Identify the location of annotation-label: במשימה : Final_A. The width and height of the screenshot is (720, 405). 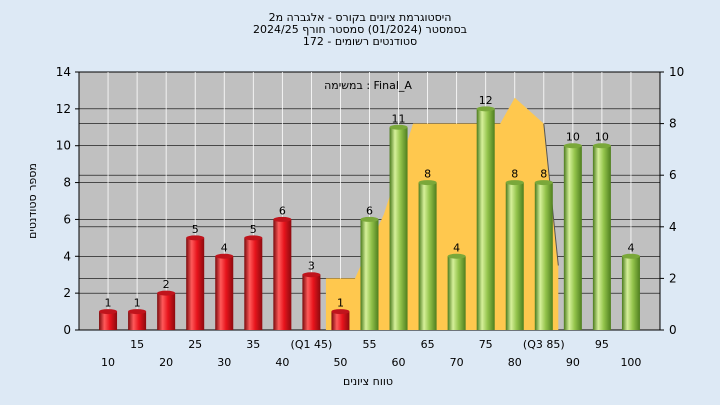
(368, 85).